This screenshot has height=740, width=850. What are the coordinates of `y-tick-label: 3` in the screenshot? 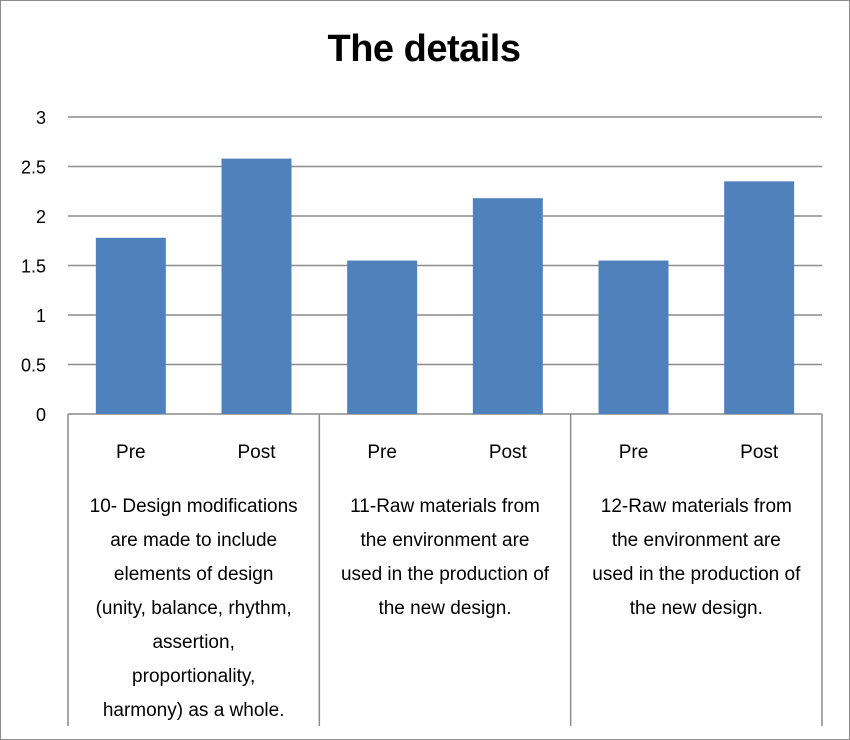 It's located at (41, 118).